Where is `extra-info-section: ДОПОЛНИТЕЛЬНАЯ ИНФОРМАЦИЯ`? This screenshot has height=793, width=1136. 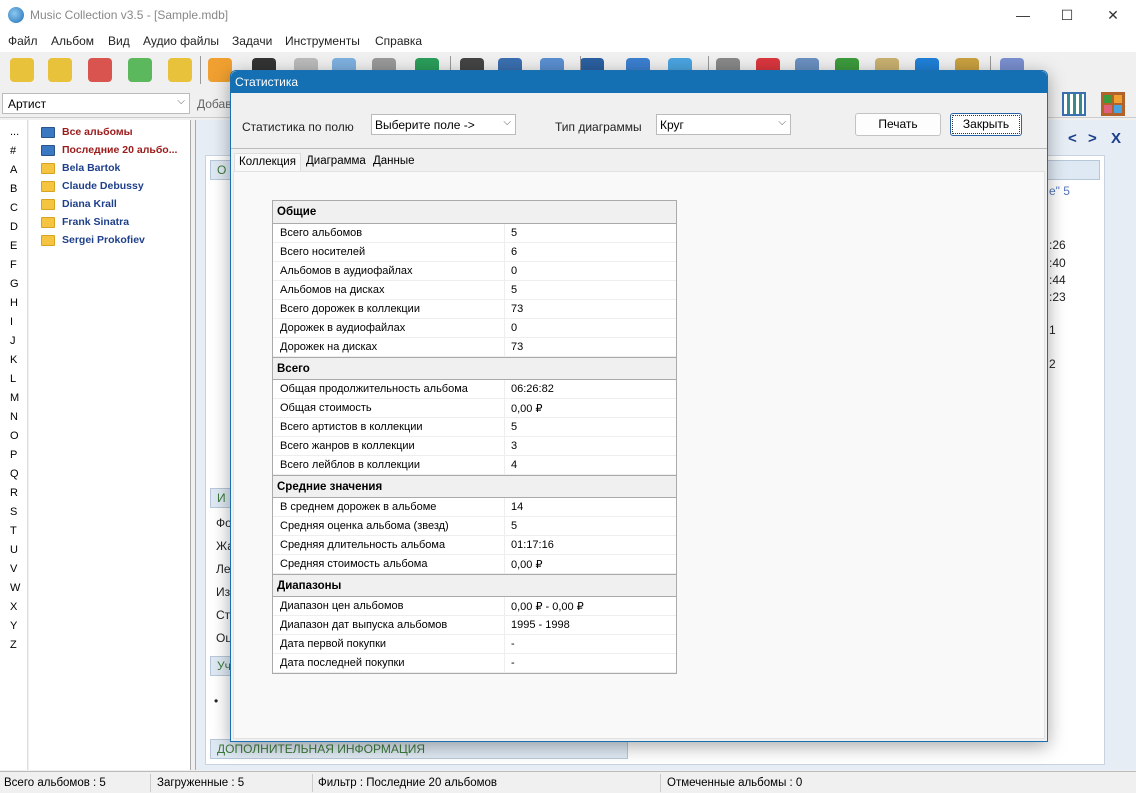
extra-info-section: ДОПОЛНИТЕЛЬНАЯ ИНФОРМАЦИЯ is located at coordinates (419, 749).